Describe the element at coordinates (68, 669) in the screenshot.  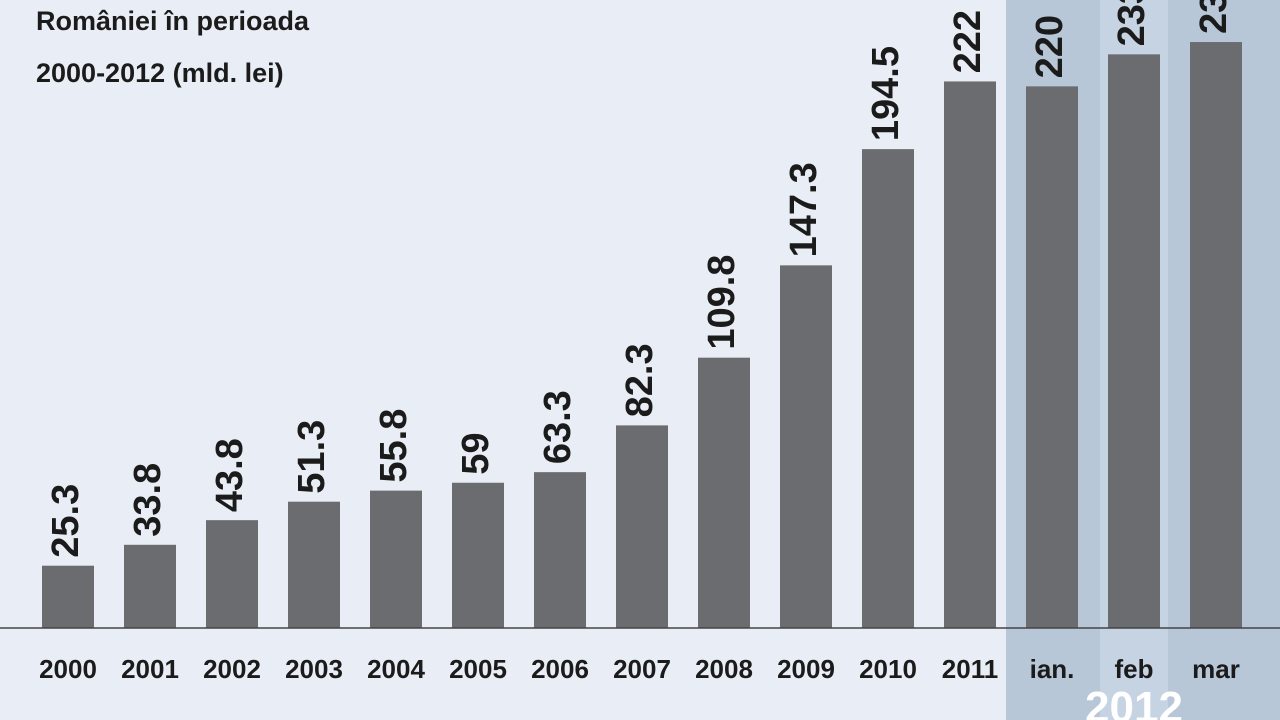
I see `x-tick-label: 2000` at that location.